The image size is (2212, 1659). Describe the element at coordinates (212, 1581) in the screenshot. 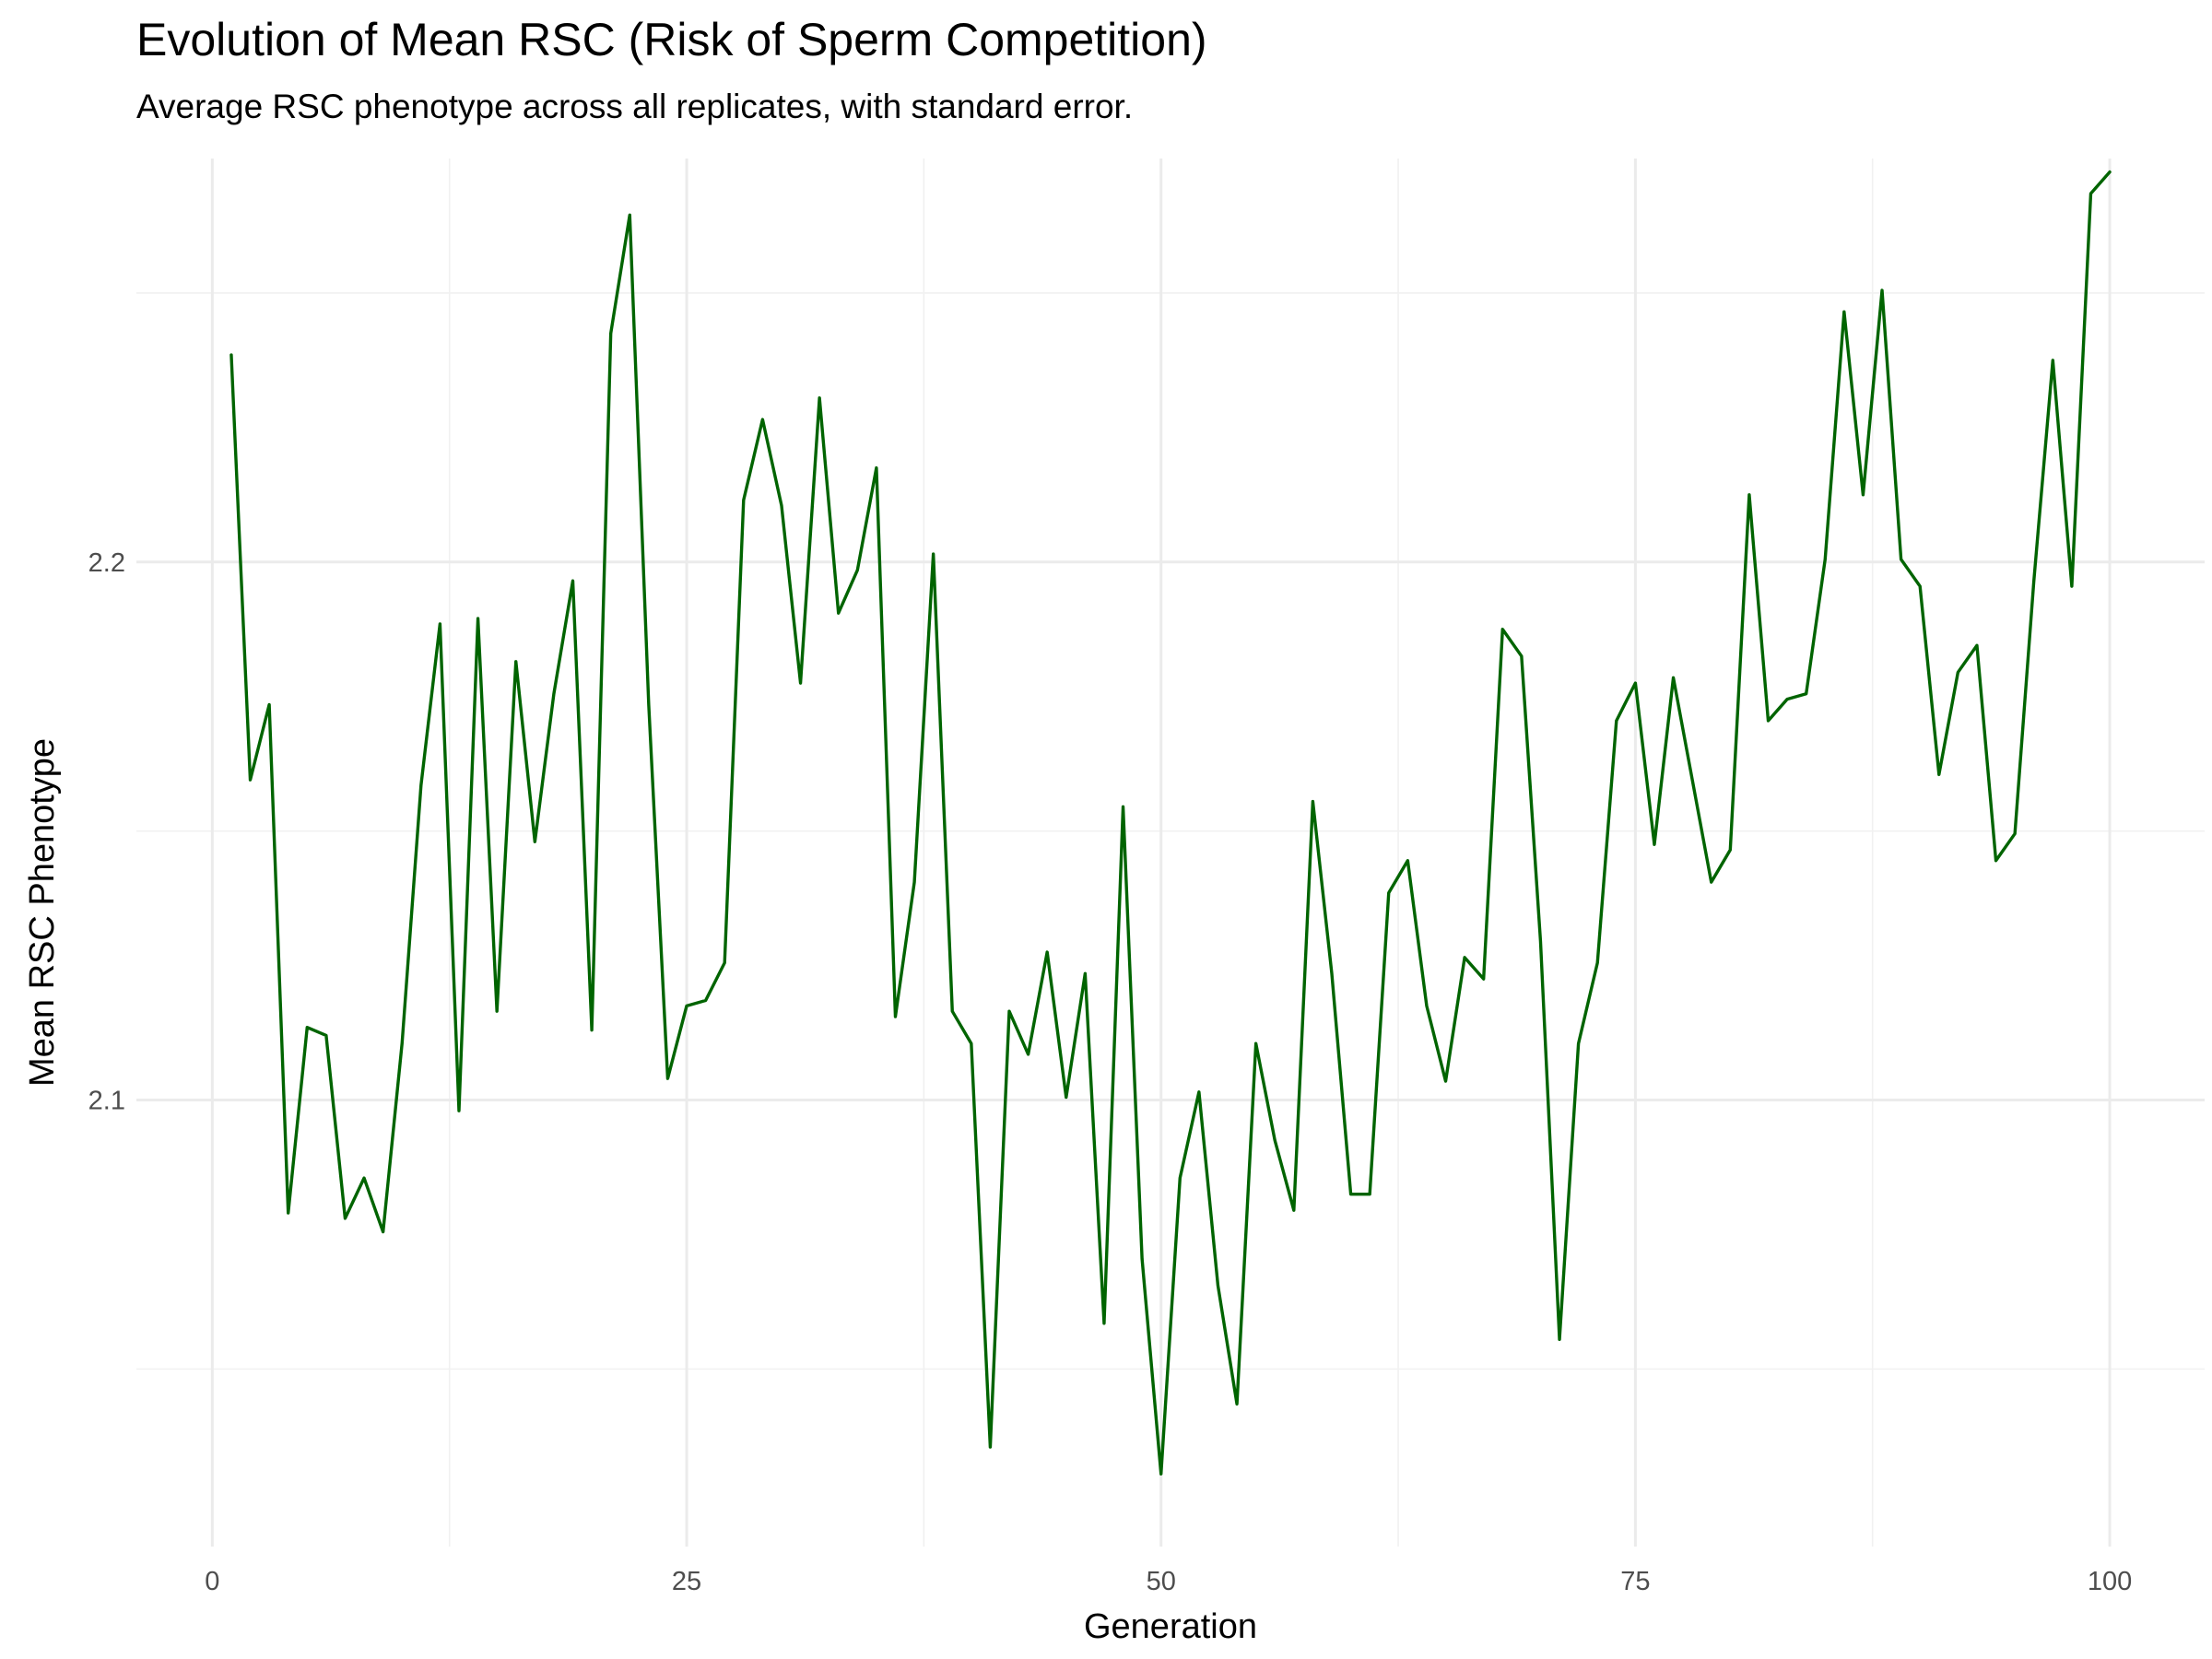

I see `x-tick-label: 0` at that location.